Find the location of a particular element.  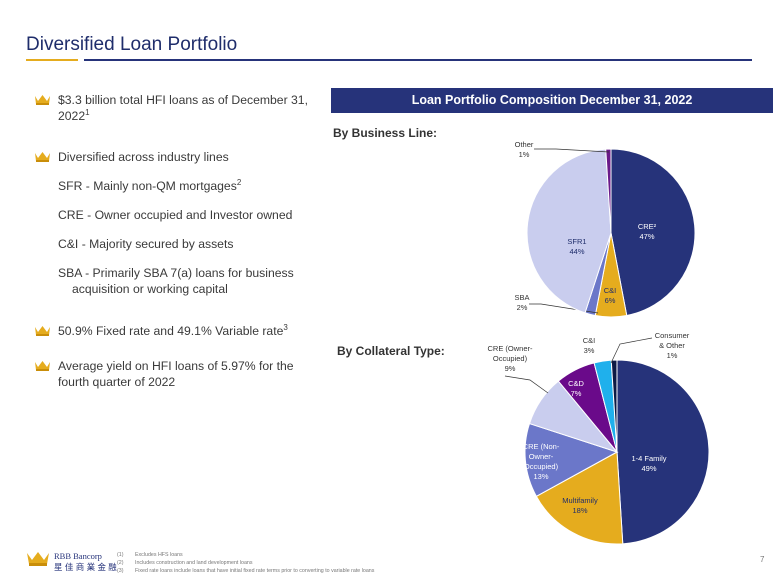

slice-percent-label: 2% is located at coordinates (522, 307).